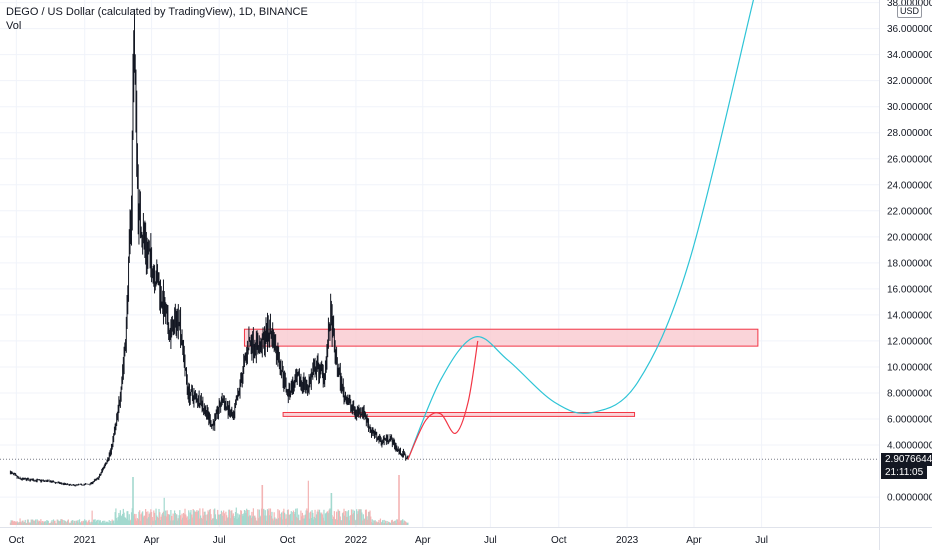 The image size is (932, 550). What do you see at coordinates (14, 26) in the screenshot?
I see `volume-label: Vol` at bounding box center [14, 26].